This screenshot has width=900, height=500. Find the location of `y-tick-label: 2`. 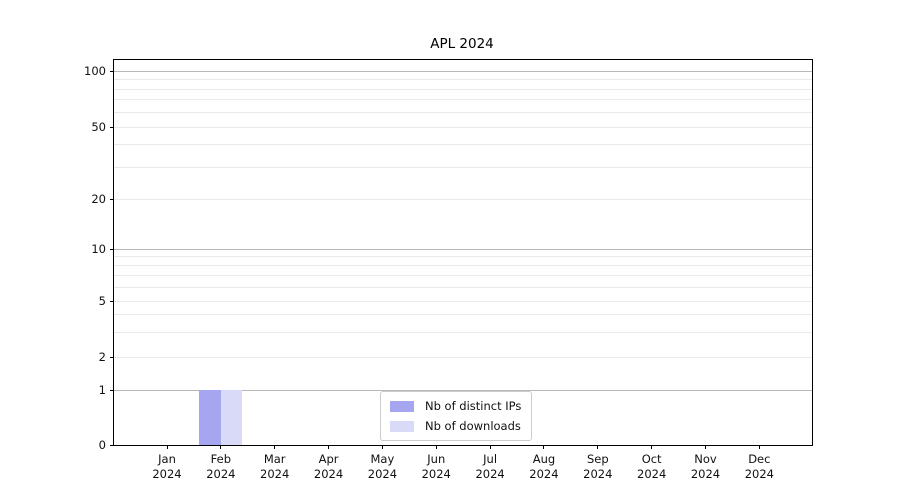

y-tick-label: 2 is located at coordinates (102, 357).